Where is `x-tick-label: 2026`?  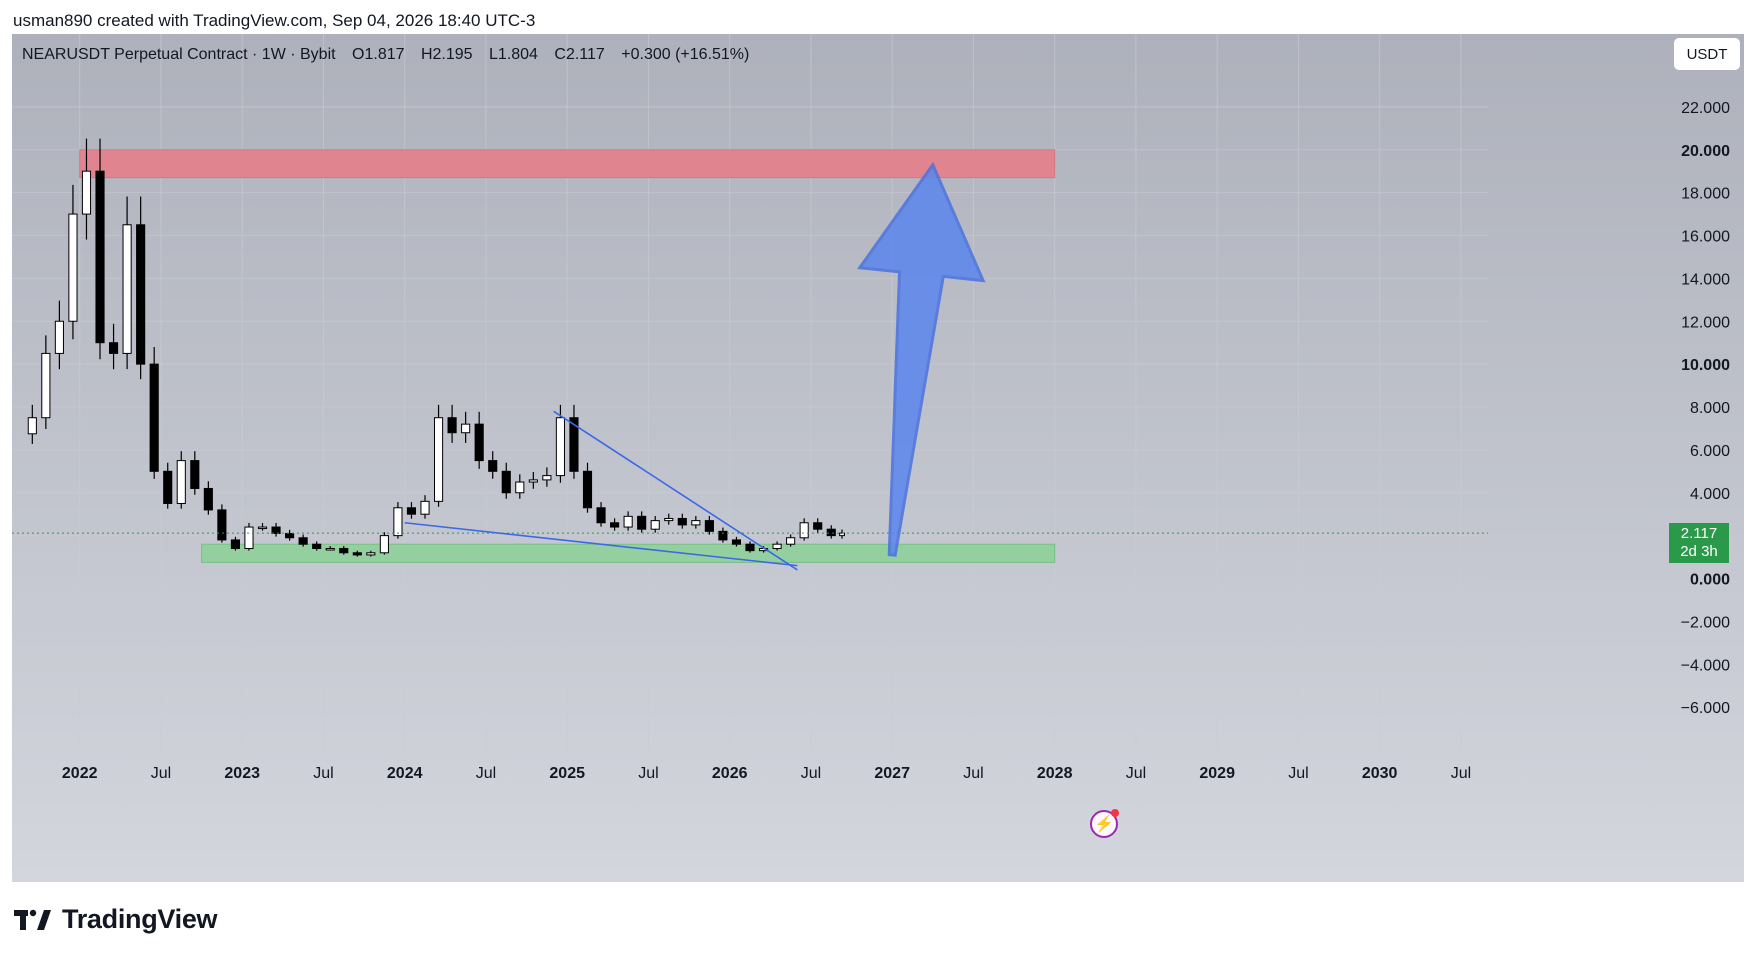 x-tick-label: 2026 is located at coordinates (730, 773).